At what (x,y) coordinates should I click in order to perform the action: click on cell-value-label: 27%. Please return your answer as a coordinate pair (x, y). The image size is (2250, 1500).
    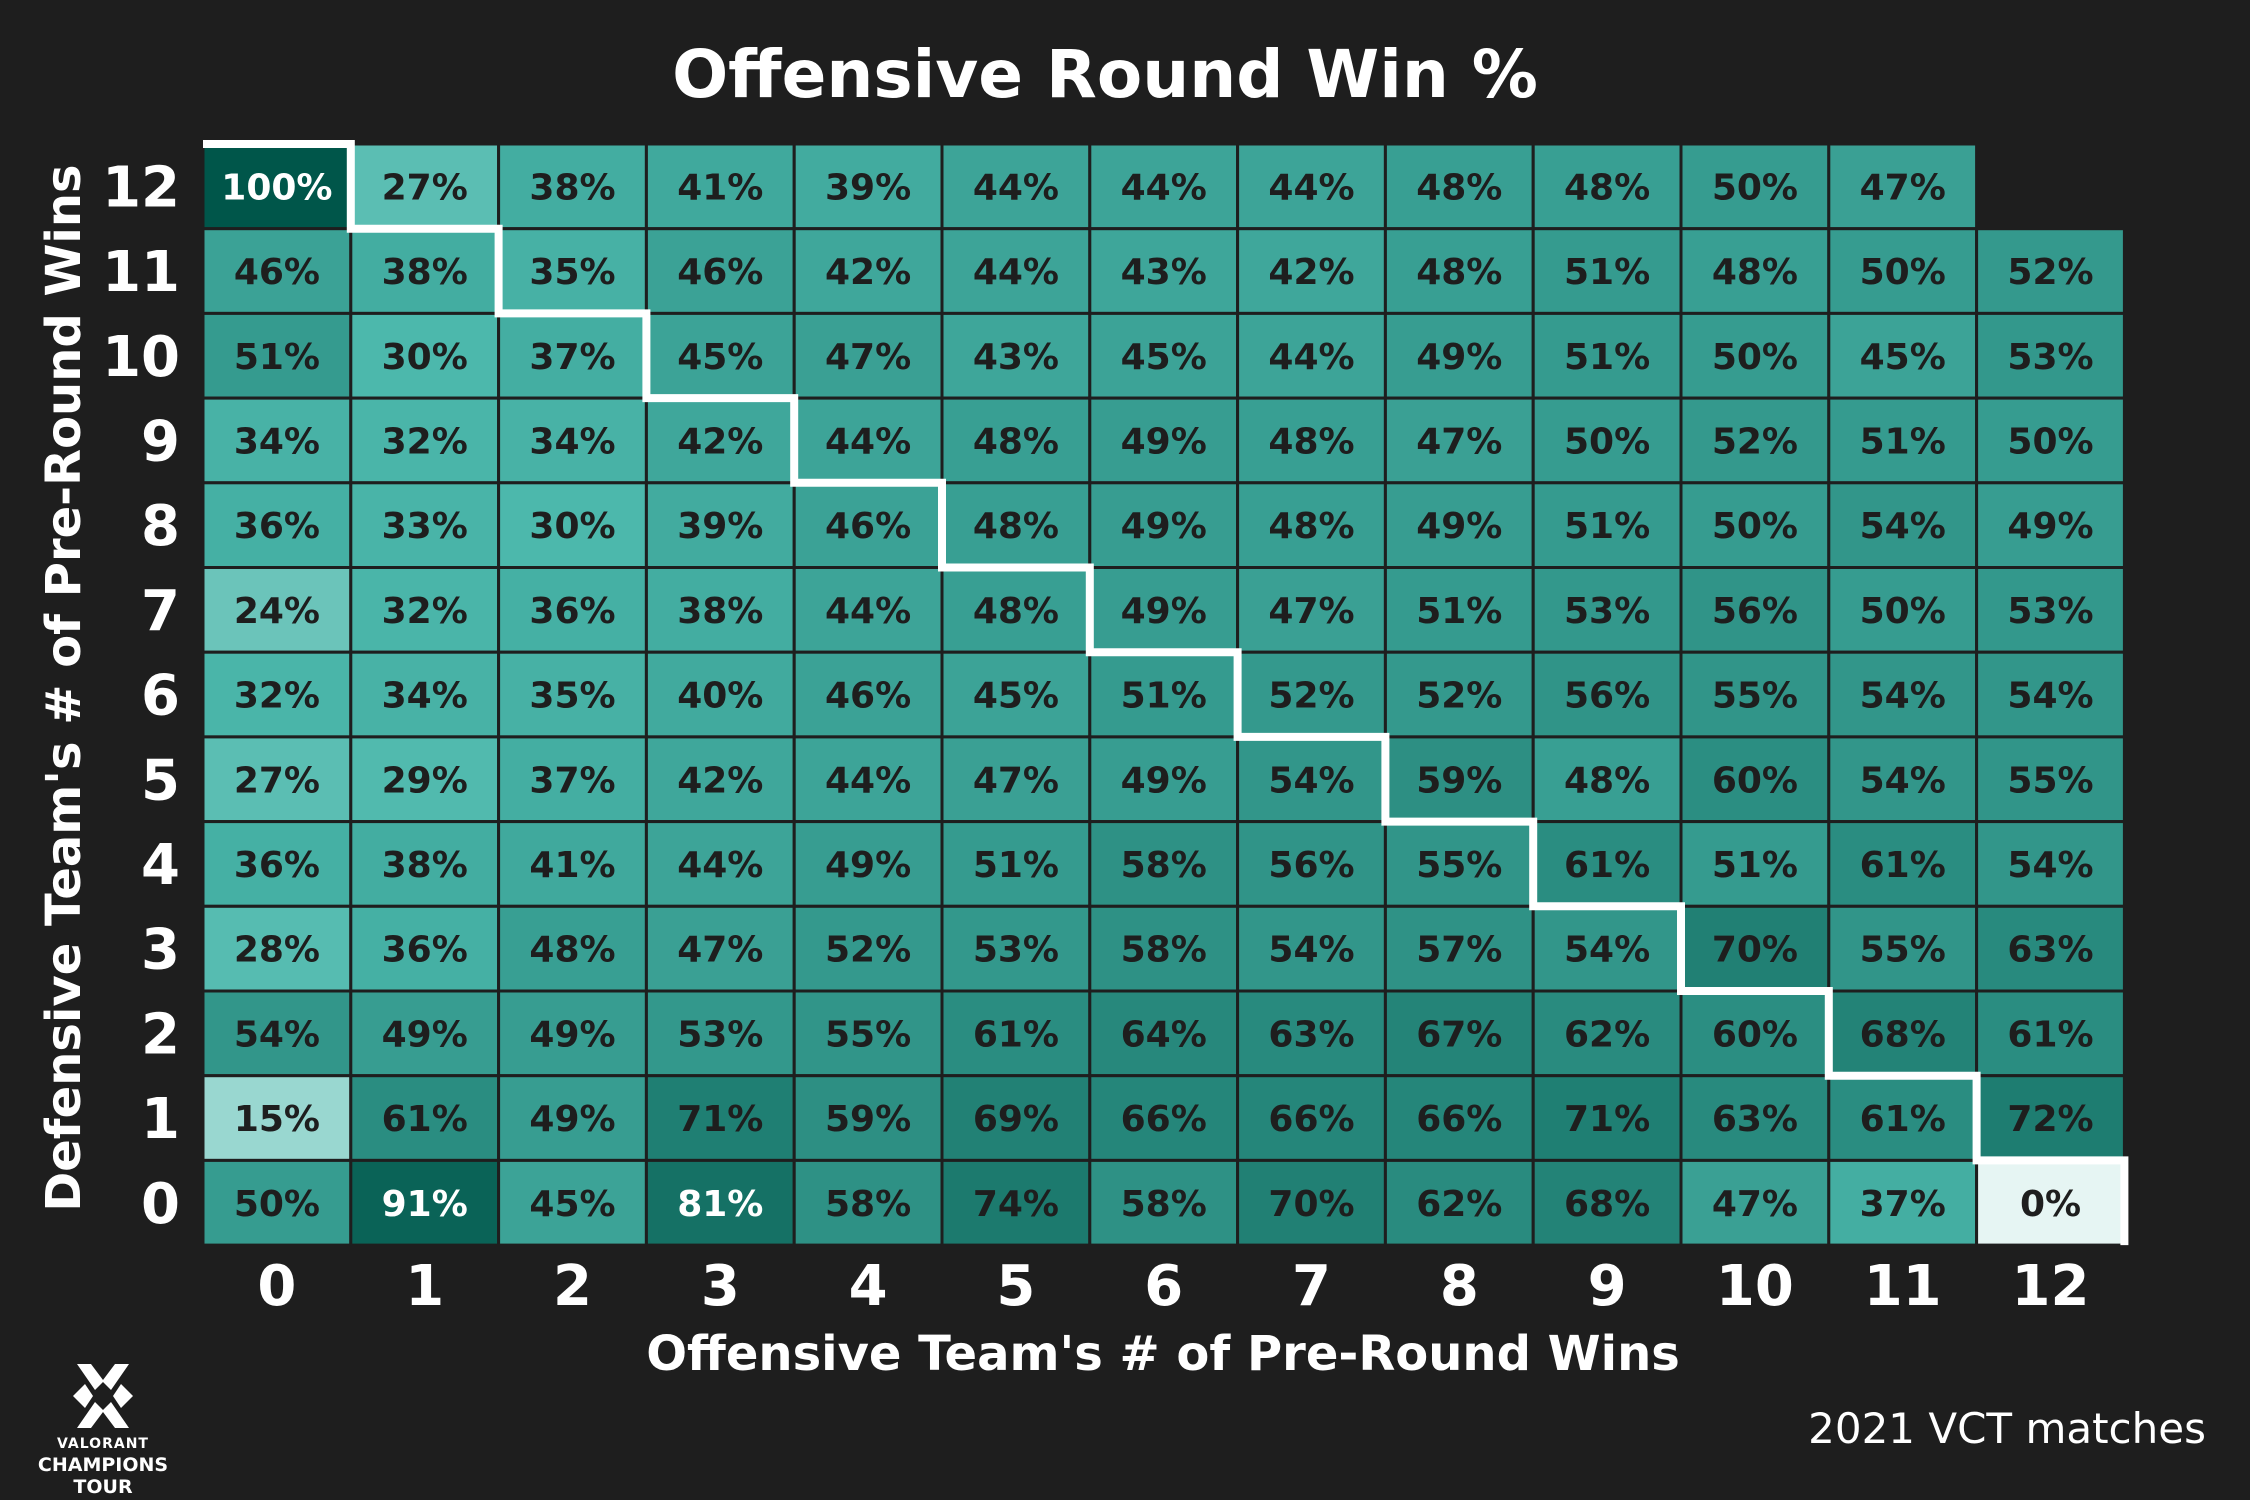
    Looking at the image, I should click on (425, 187).